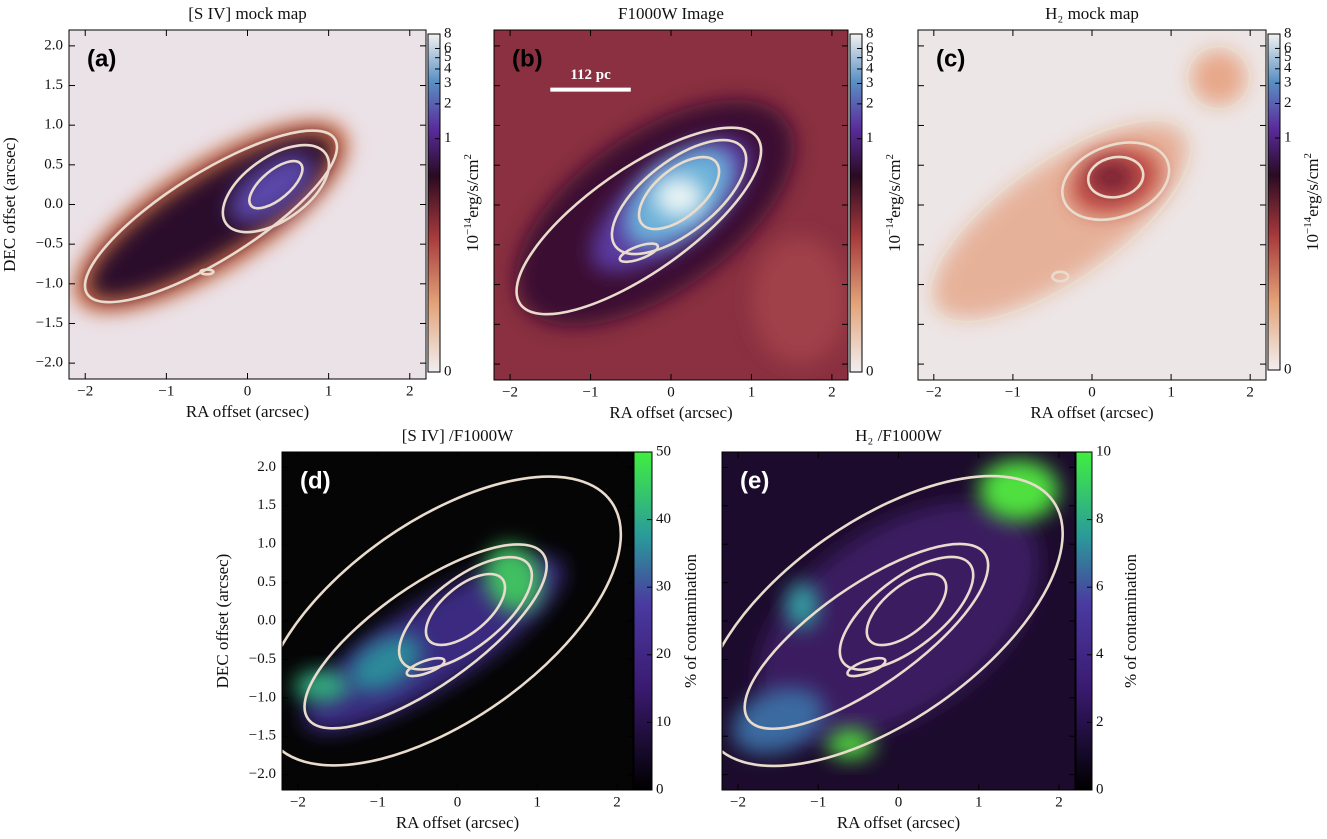 The height and width of the screenshot is (839, 1327). Describe the element at coordinates (315, 480) in the screenshot. I see `panel-label: (d)` at that location.